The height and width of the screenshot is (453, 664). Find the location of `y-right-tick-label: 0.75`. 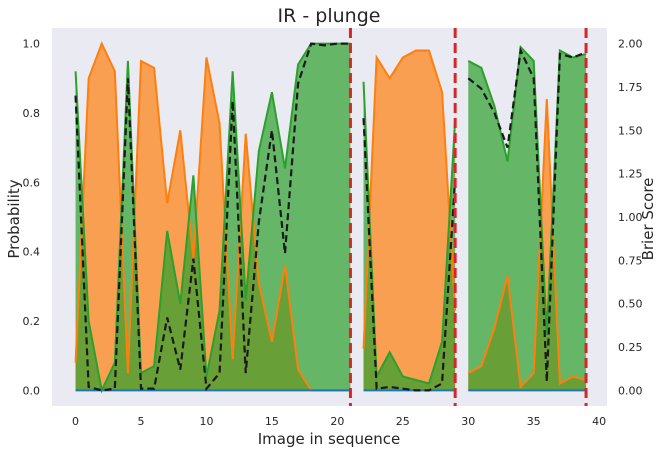

y-right-tick-label: 0.75 is located at coordinates (630, 260).